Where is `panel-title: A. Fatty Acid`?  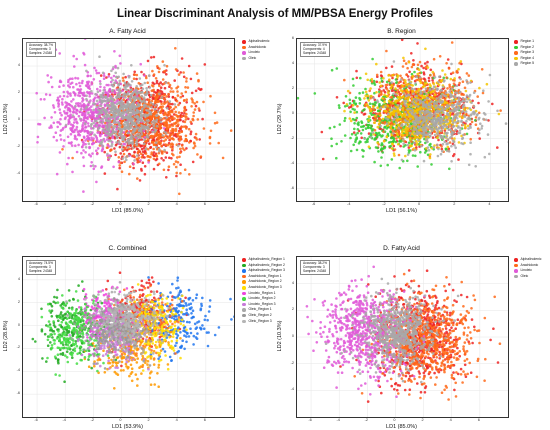
panel-title: A. Fatty Acid is located at coordinates (127, 31).